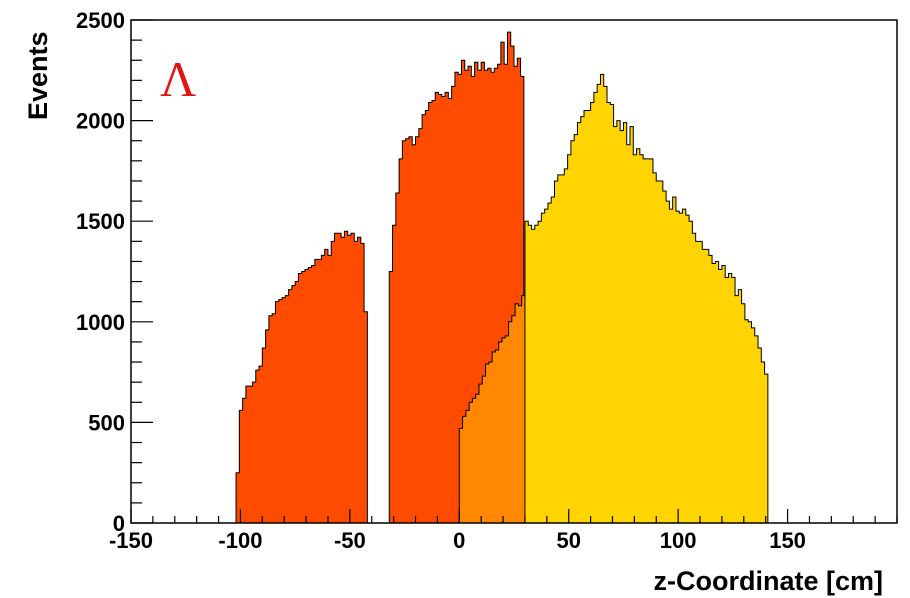 The image size is (910, 598). What do you see at coordinates (119, 523) in the screenshot?
I see `y-tick-label: 0` at bounding box center [119, 523].